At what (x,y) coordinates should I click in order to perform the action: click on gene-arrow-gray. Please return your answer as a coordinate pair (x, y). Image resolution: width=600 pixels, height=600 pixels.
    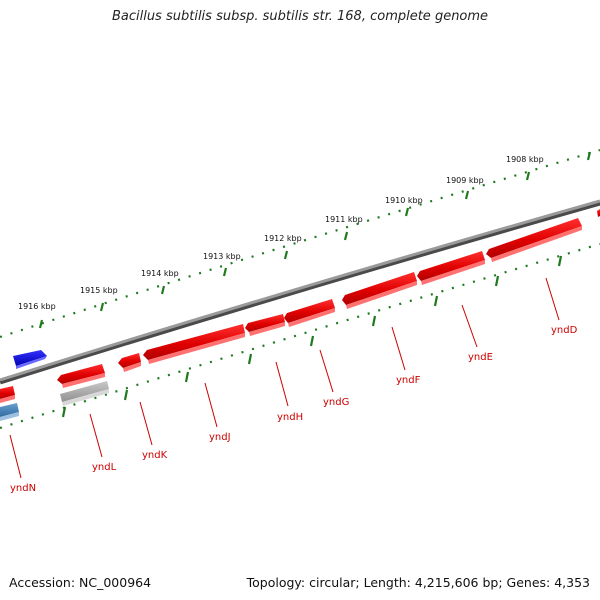
    Looking at the image, I should click on (84, 391).